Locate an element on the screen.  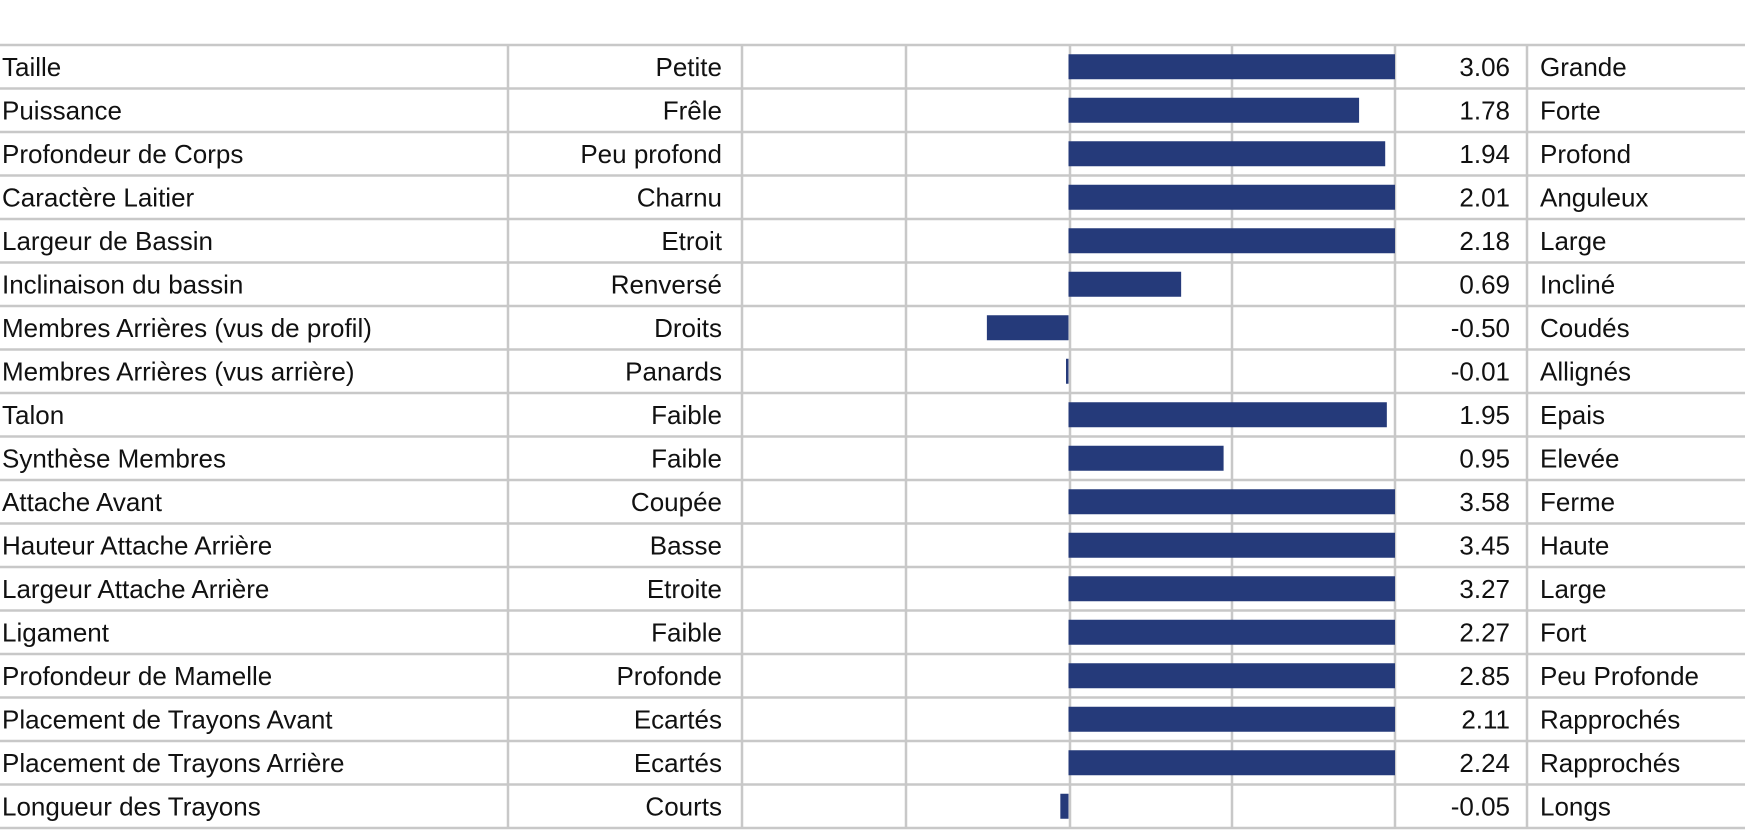
low-descriptor: Courts is located at coordinates (683, 806).